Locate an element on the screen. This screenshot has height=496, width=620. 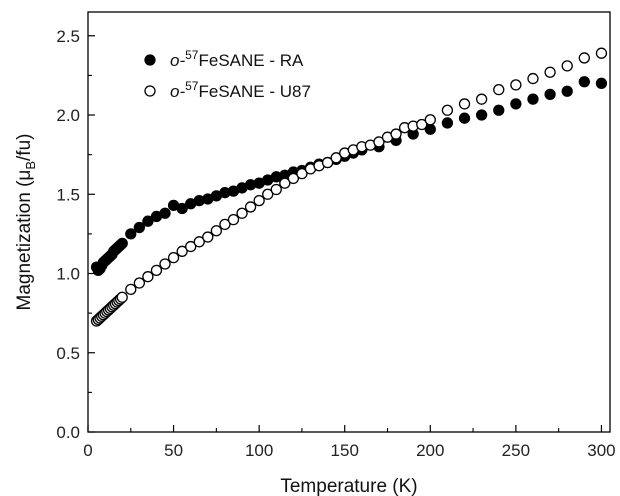
legend-label-ra: o-57FeSANE - RA is located at coordinates (237, 59).